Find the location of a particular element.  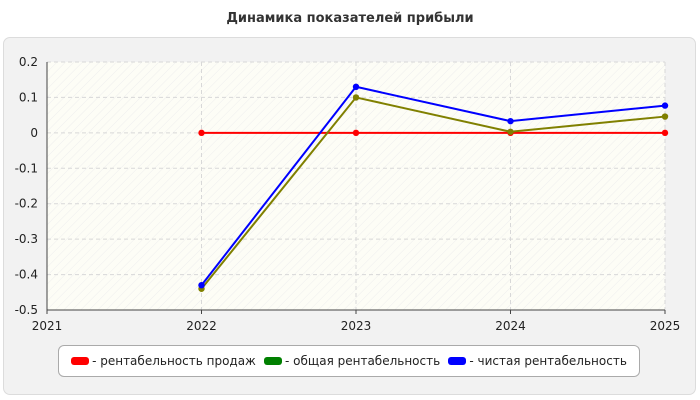

legend-item-total: - общая рентабельность is located at coordinates (352, 361).